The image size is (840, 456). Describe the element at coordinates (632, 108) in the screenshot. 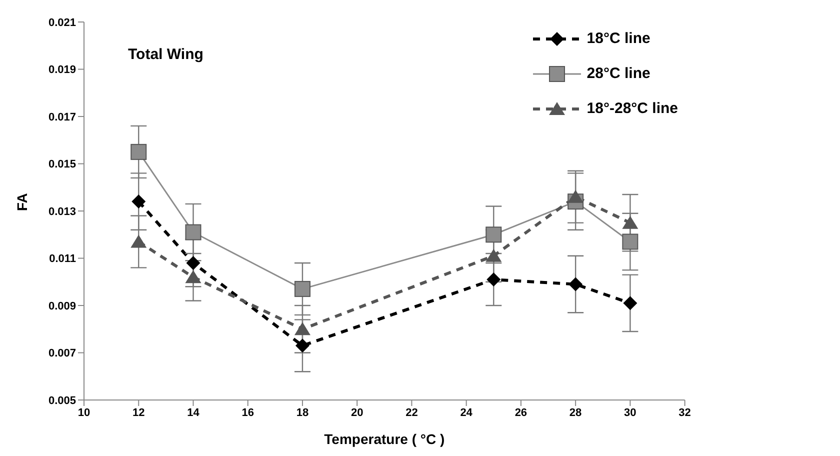

I see `legend-label: 18°-28°C line` at that location.